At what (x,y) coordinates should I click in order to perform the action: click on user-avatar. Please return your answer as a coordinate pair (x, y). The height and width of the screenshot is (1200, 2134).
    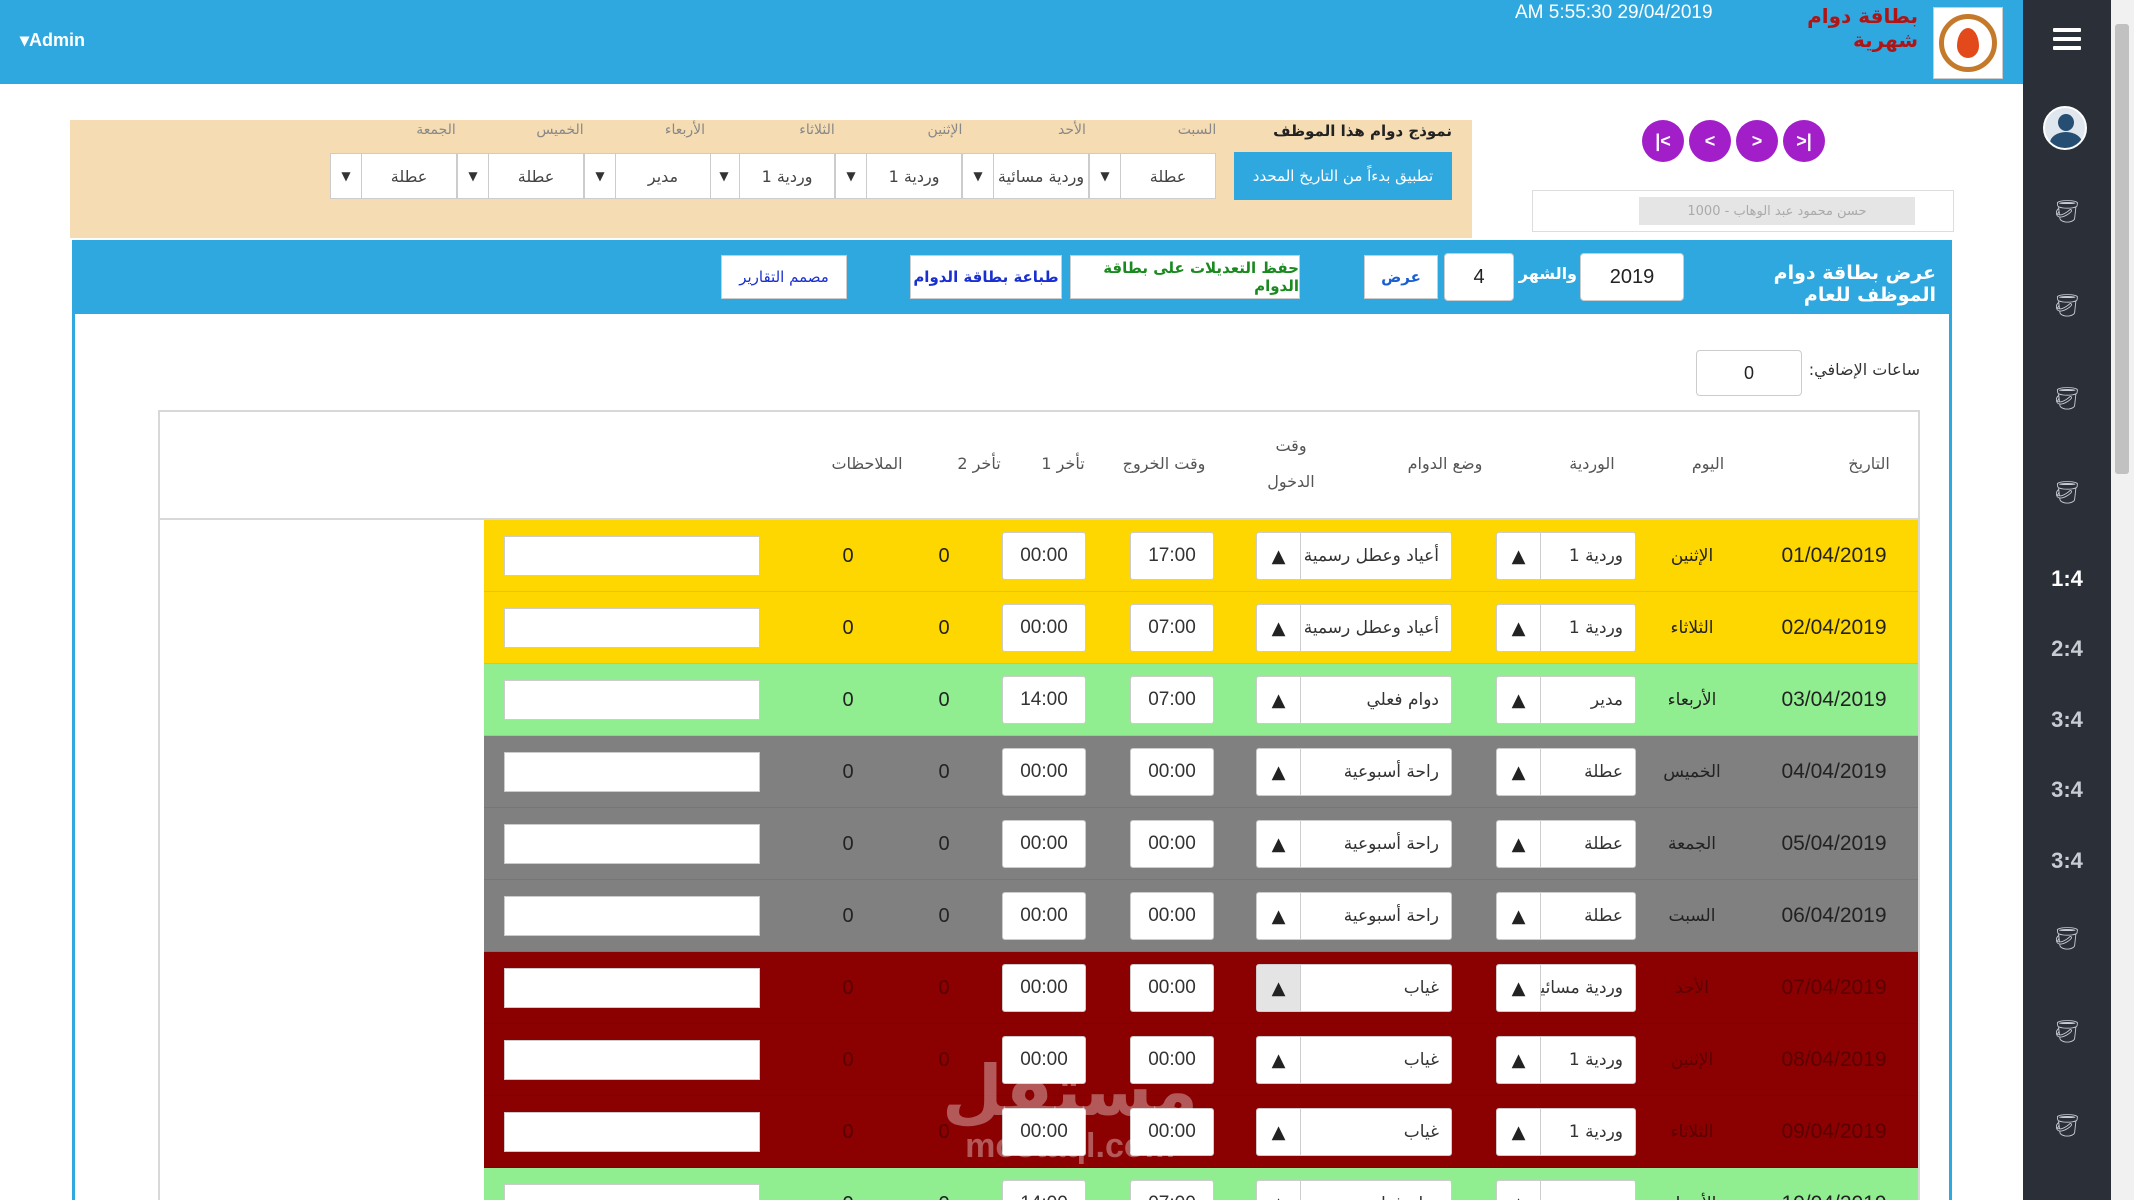
    Looking at the image, I should click on (2065, 128).